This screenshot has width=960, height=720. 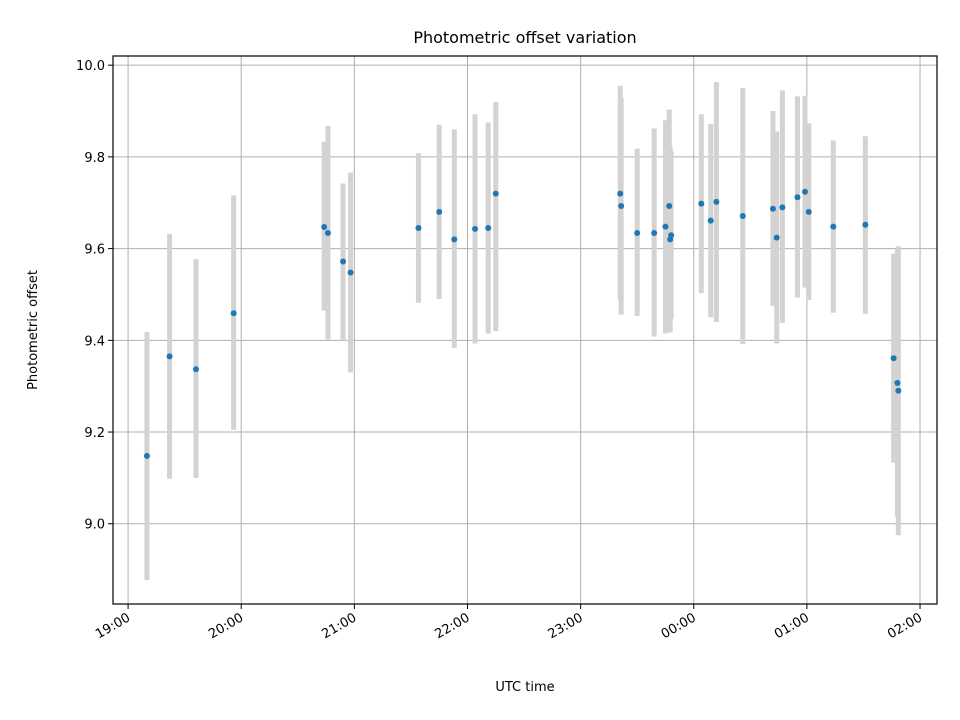 What do you see at coordinates (509, 623) in the screenshot?
I see `x-axis-ticks: 19:00 20:00 21:00 22:00 23:00 00:00 01:00 02:00` at bounding box center [509, 623].